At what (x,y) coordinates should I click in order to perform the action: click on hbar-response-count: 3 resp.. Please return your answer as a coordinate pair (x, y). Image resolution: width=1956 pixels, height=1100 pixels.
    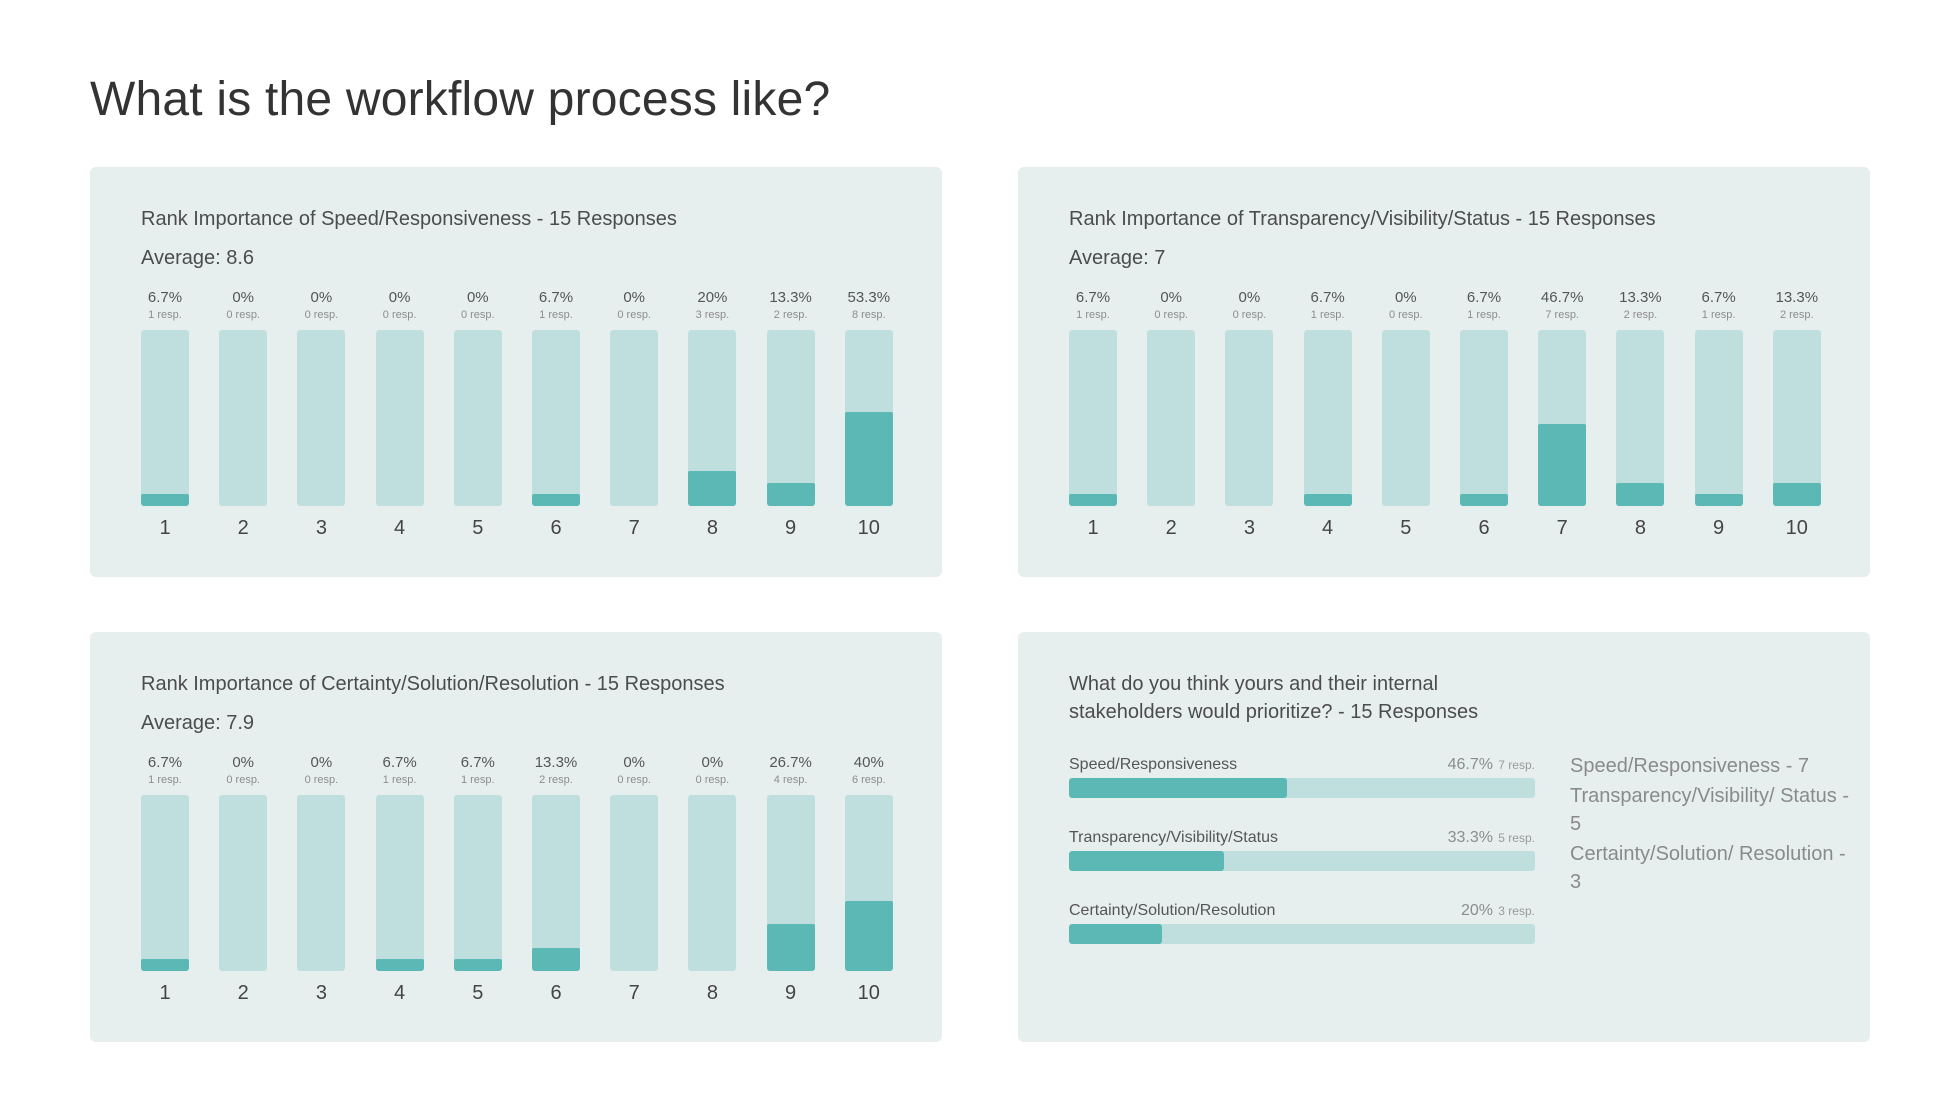
    Looking at the image, I should click on (1514, 911).